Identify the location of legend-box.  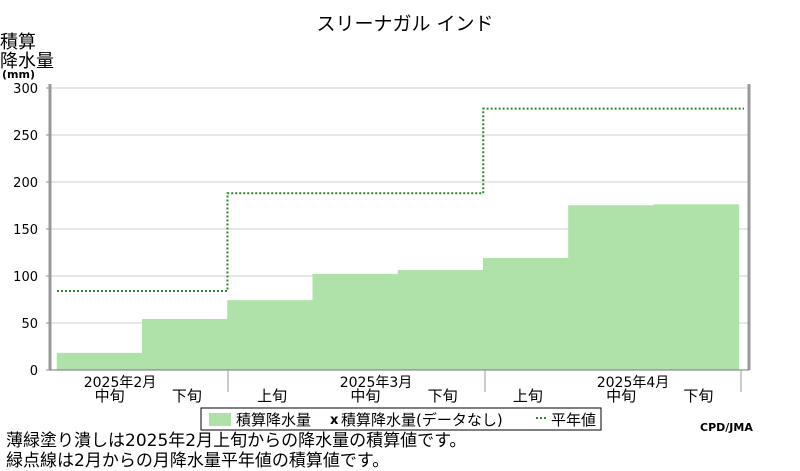
(401, 419).